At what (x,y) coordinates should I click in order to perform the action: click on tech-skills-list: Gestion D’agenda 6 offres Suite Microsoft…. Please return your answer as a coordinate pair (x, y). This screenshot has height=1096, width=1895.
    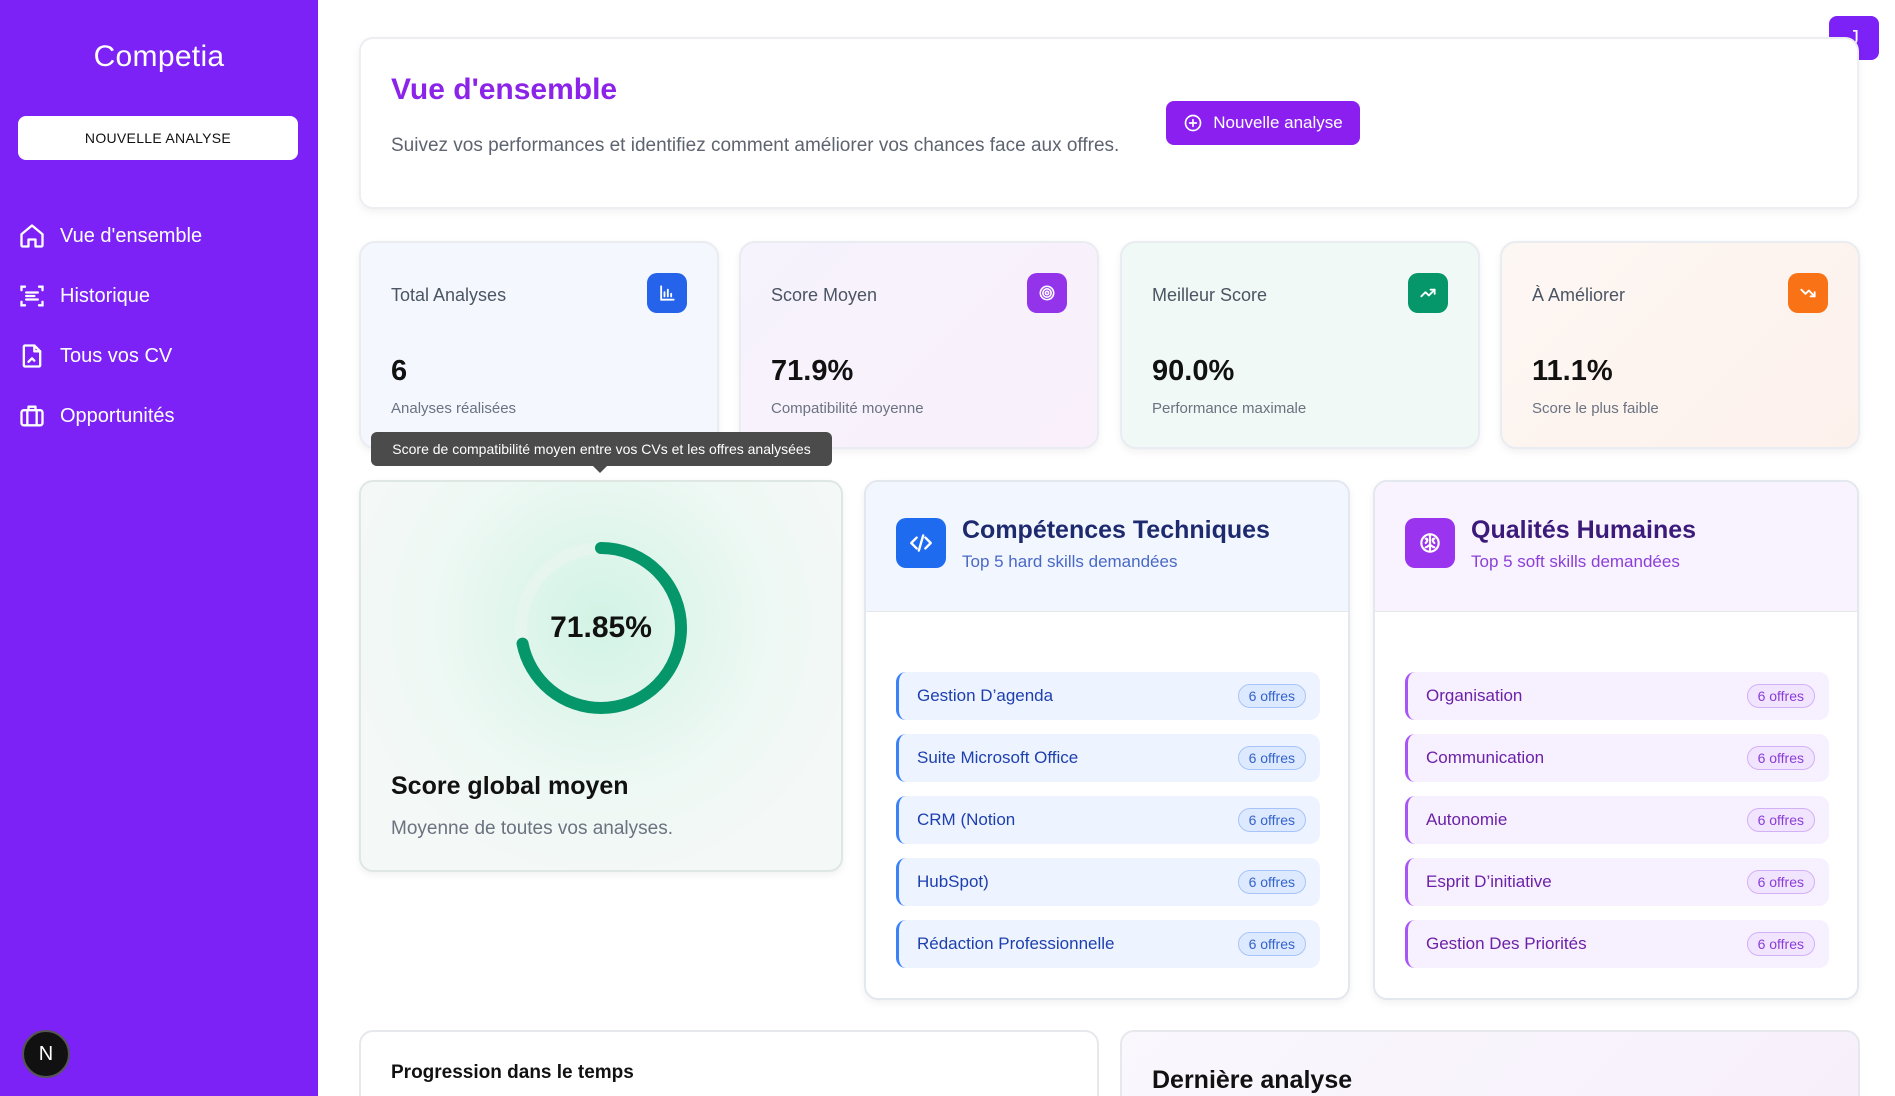
    Looking at the image, I should click on (1108, 827).